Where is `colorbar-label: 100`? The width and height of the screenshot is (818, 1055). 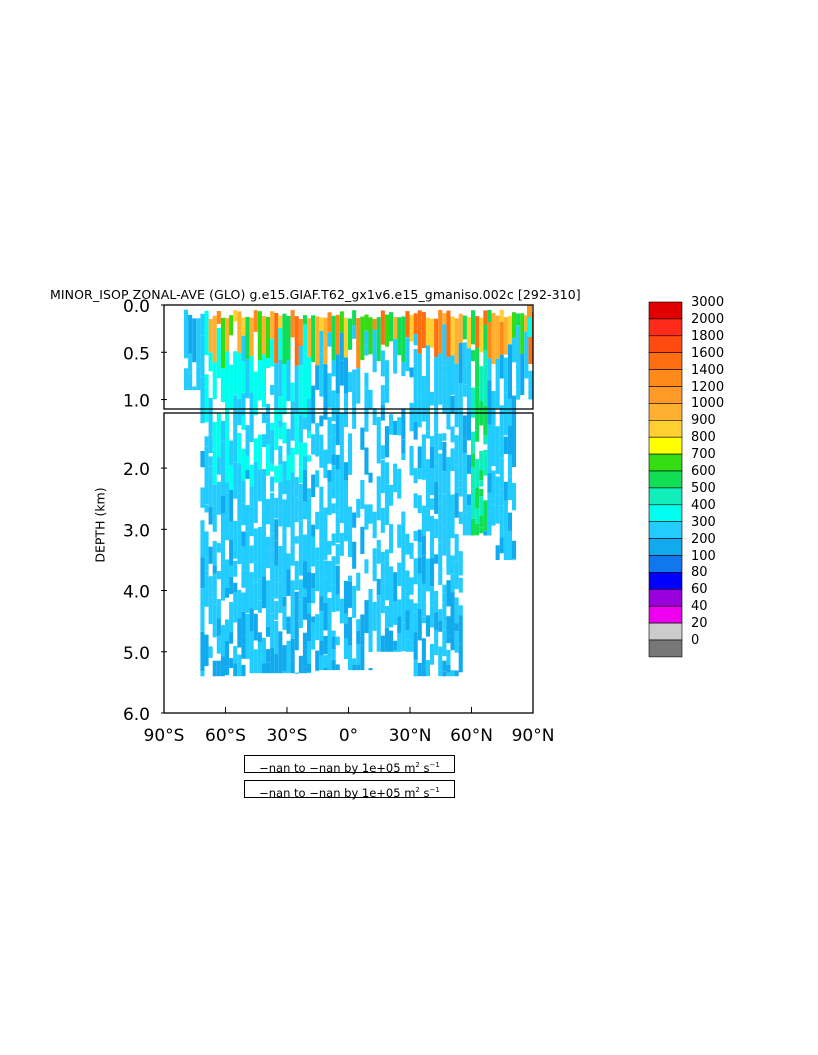 colorbar-label: 100 is located at coordinates (703, 556).